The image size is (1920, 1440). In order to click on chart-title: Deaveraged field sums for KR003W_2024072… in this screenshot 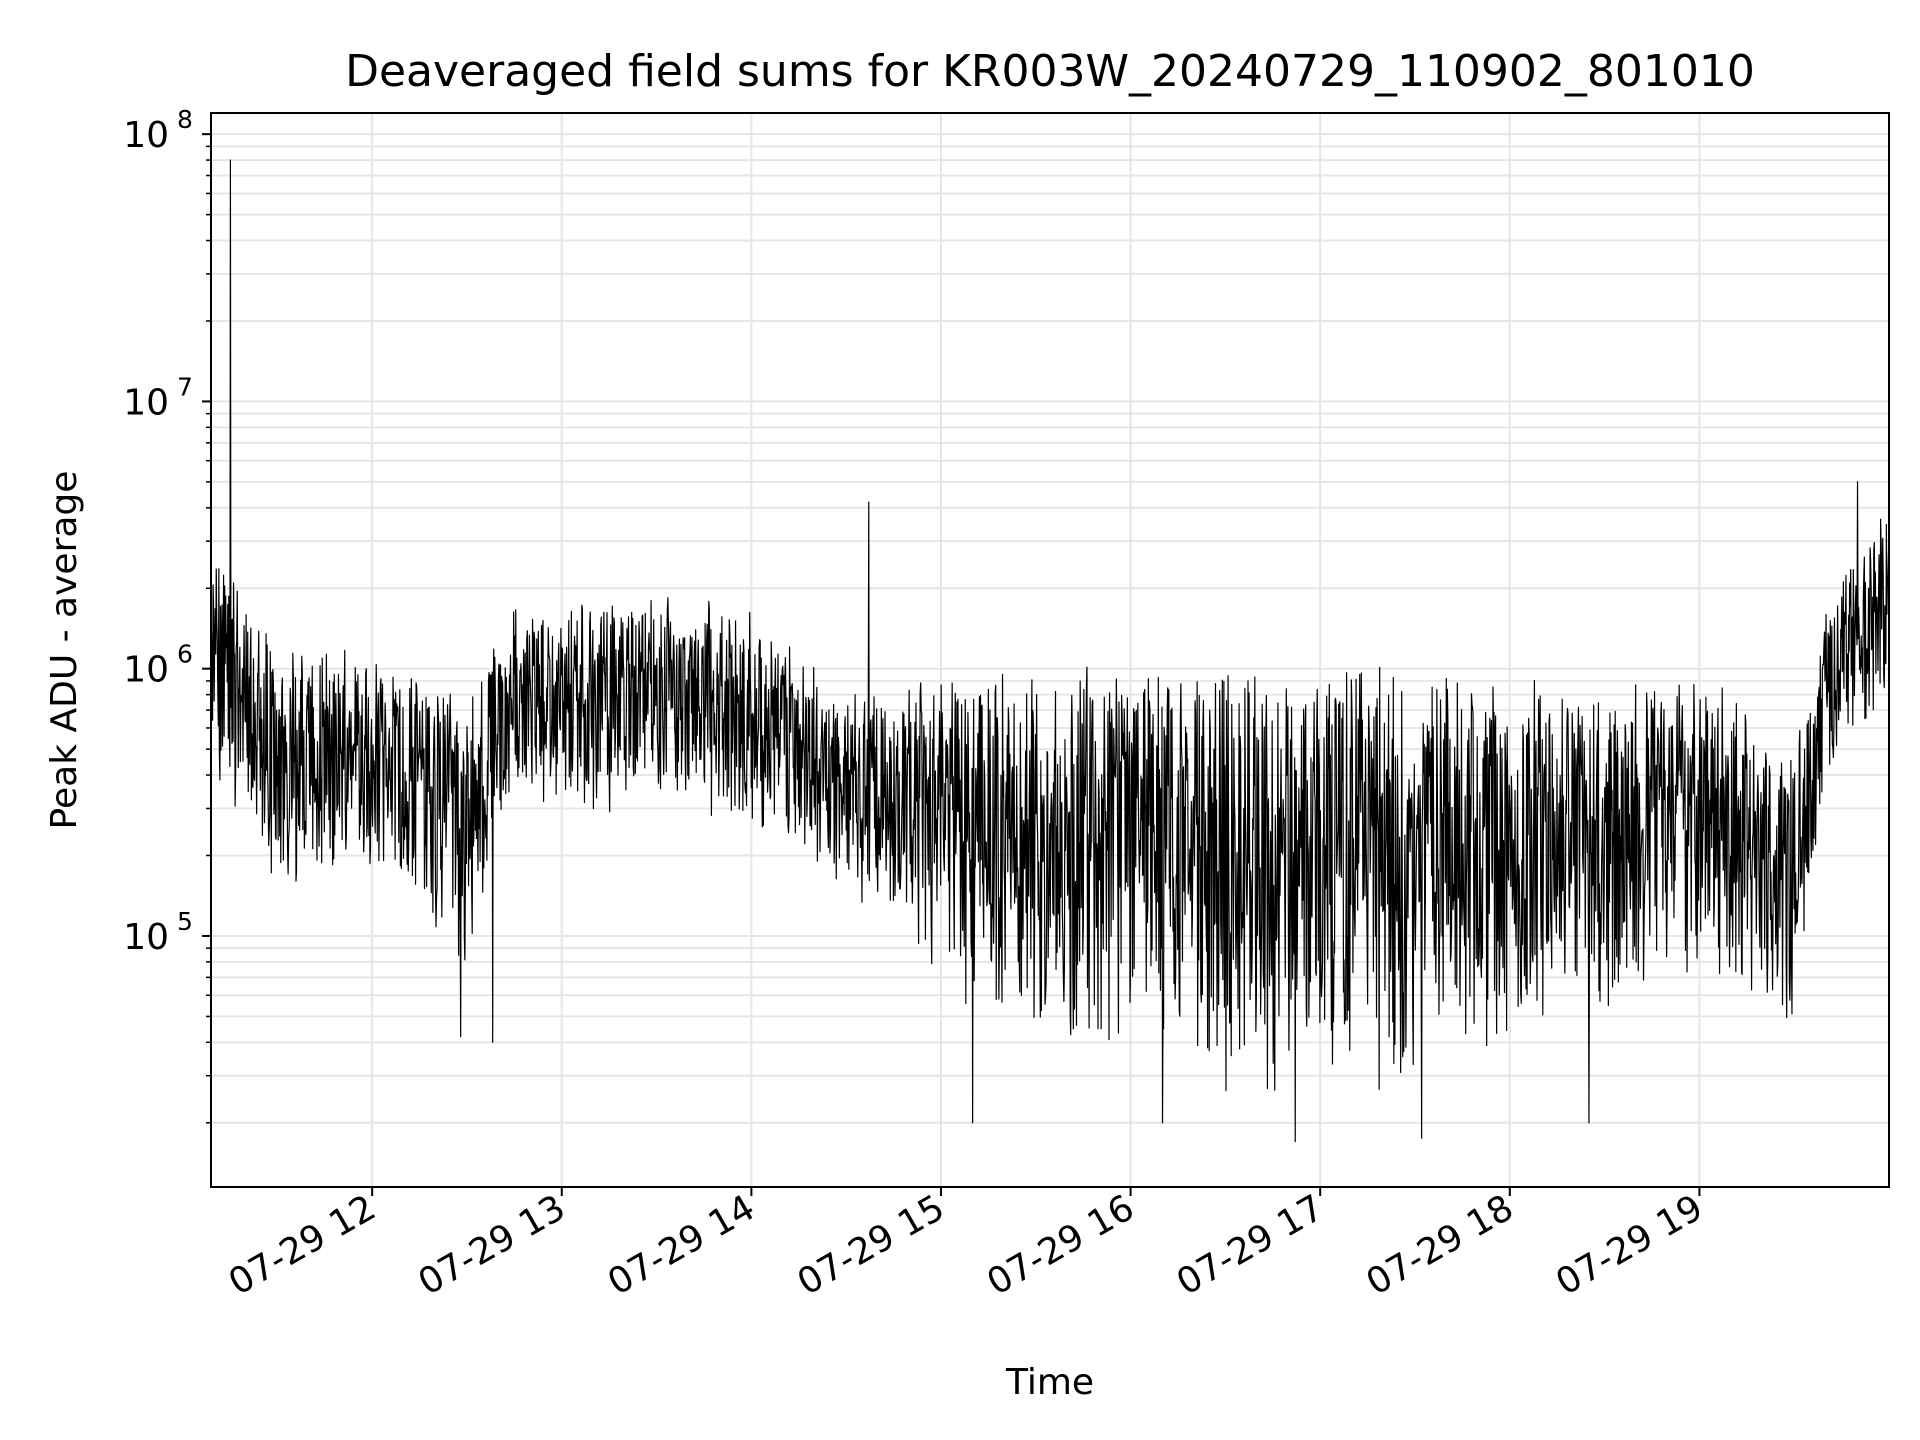, I will do `click(1050, 71)`.